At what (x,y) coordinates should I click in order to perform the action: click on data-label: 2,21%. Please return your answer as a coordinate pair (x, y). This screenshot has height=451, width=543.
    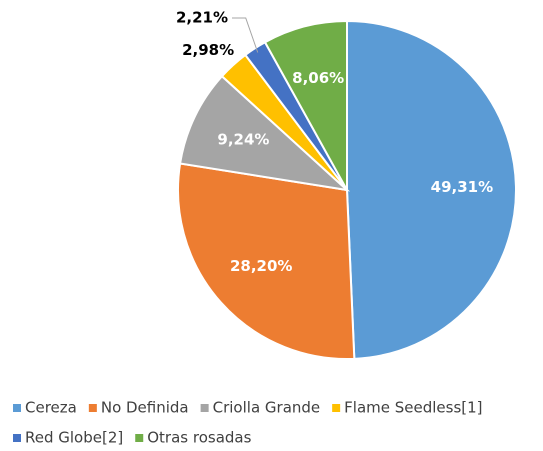
    Looking at the image, I should click on (202, 18).